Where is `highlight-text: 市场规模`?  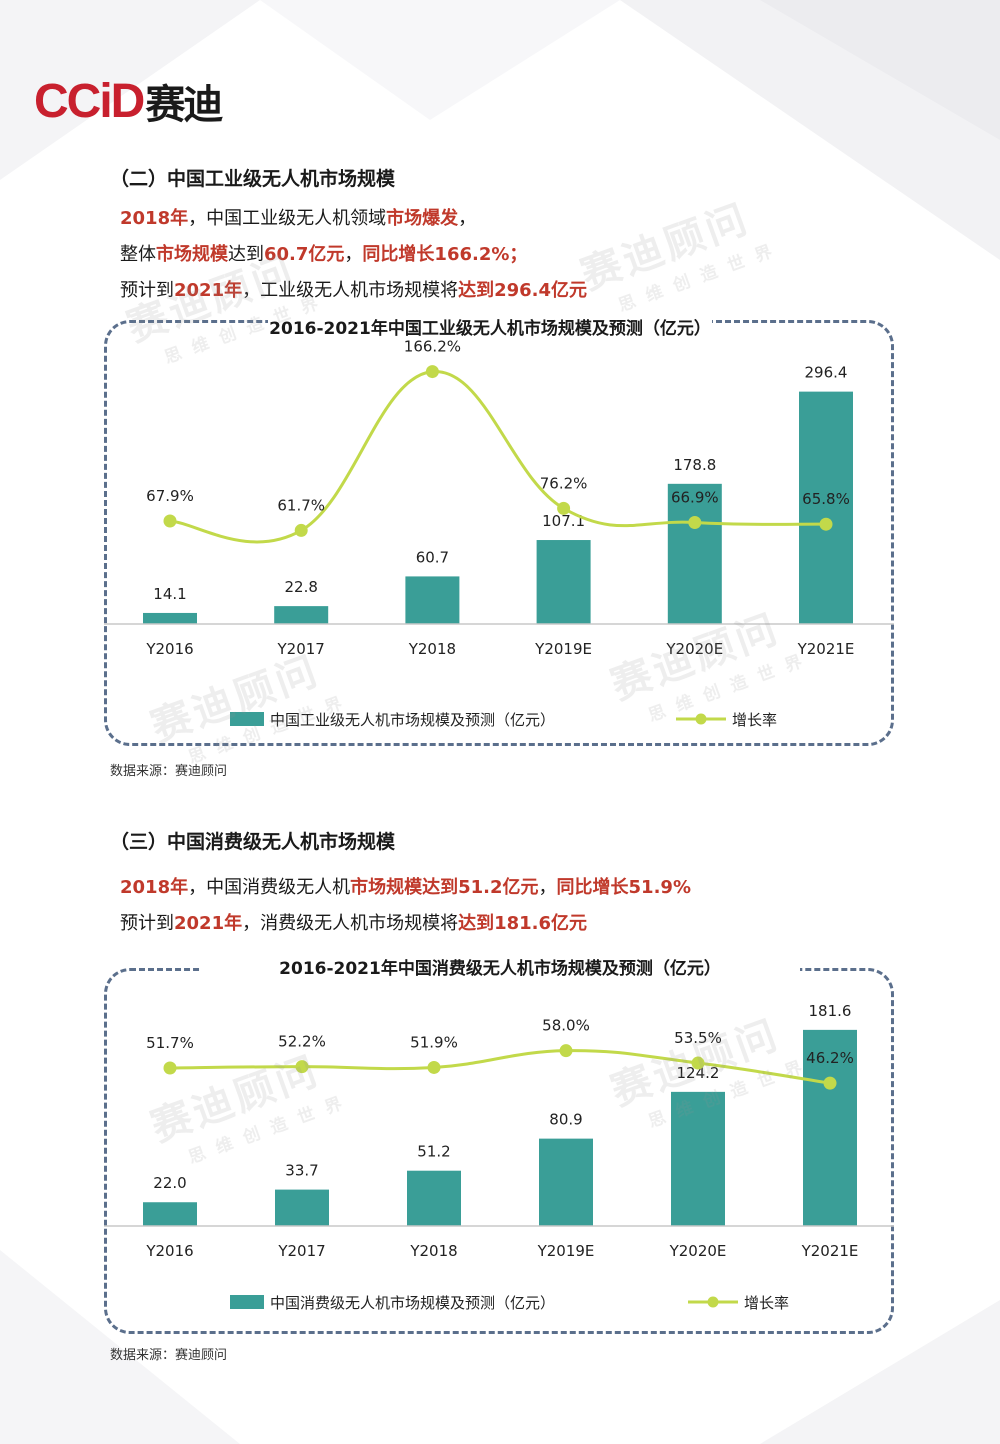
highlight-text: 市场规模 is located at coordinates (192, 254).